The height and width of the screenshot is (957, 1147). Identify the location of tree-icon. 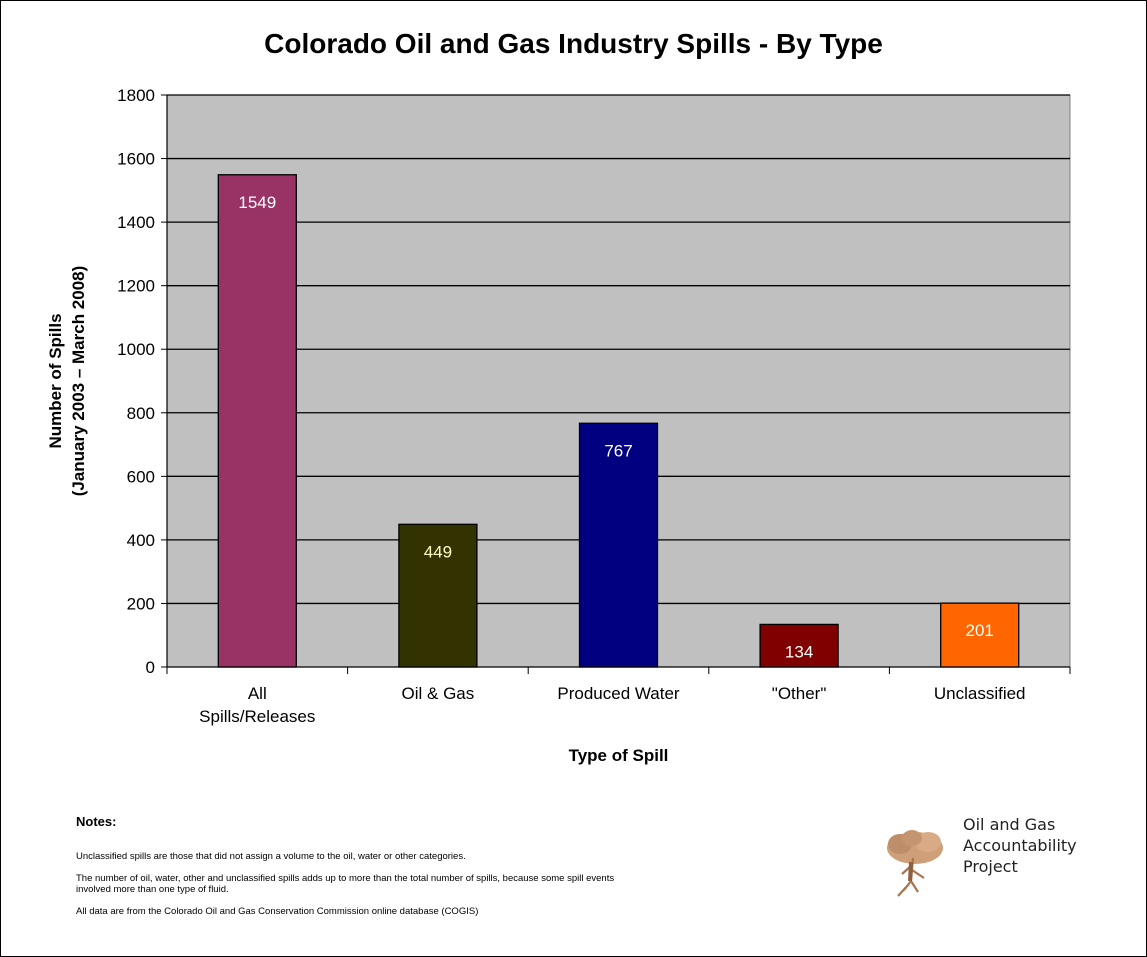
(915, 863).